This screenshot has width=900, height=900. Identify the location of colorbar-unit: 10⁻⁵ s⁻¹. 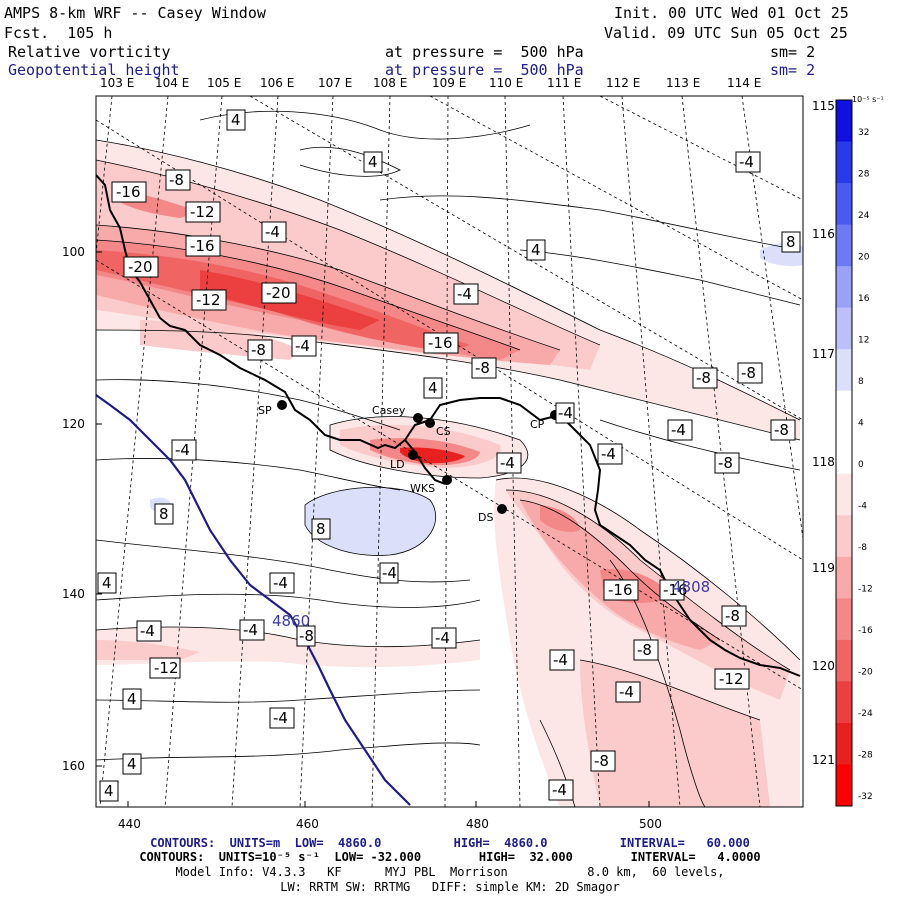
(868, 99).